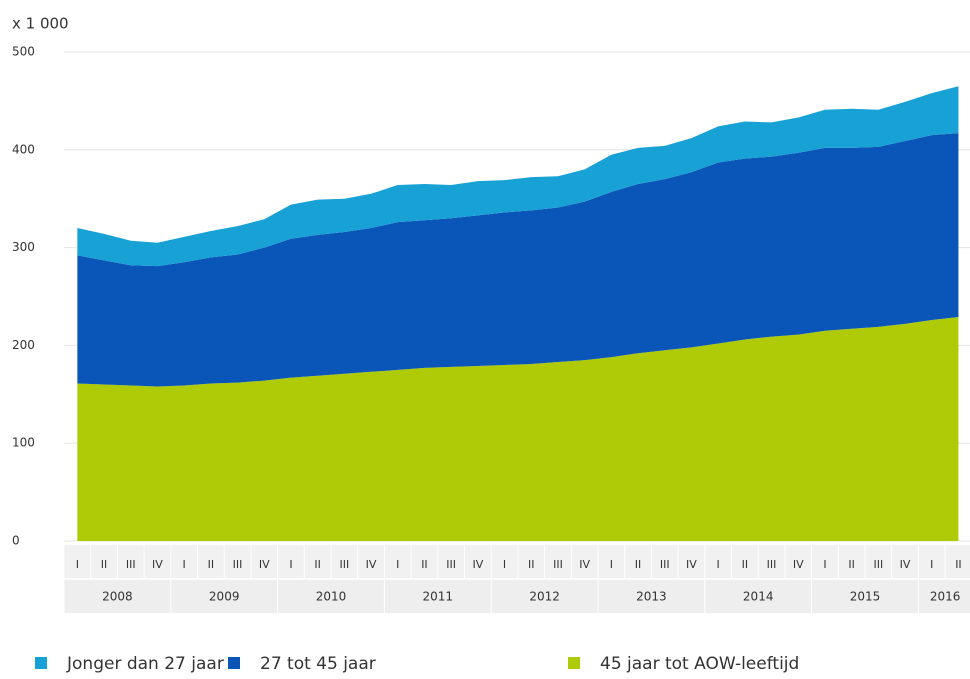 The width and height of the screenshot is (970, 679). I want to click on year-label: 2012, so click(544, 597).